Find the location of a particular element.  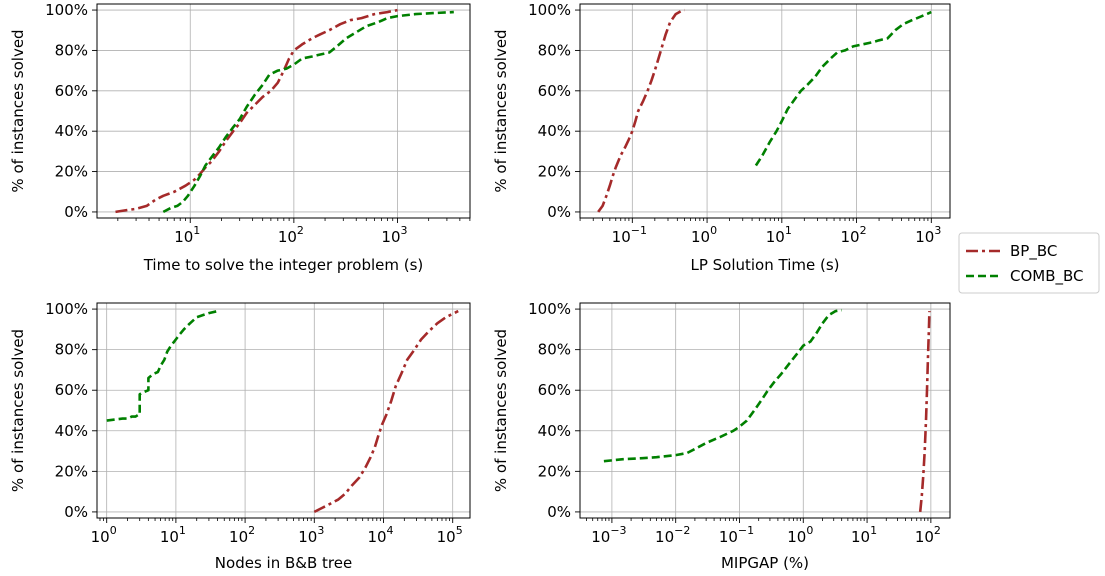

x-axis-label: MIPGAP (%) is located at coordinates (765, 563).